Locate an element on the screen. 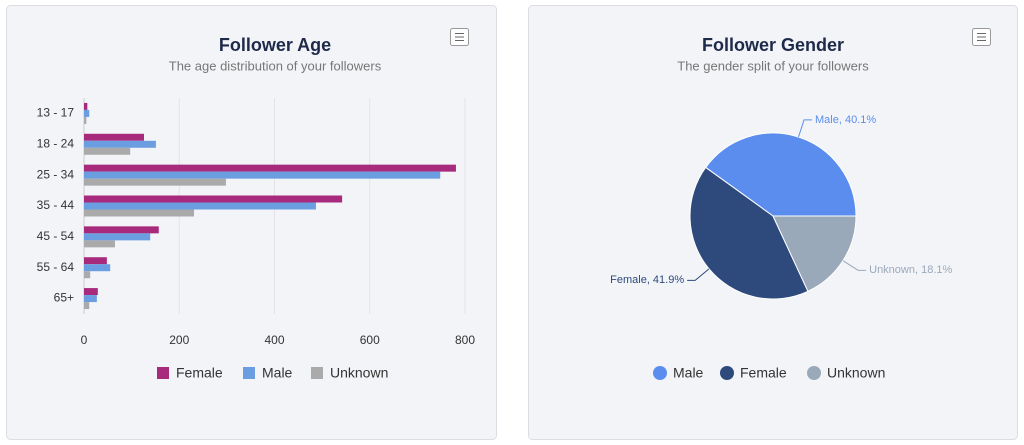  y-tick-label: 13 - 17 is located at coordinates (56, 113).